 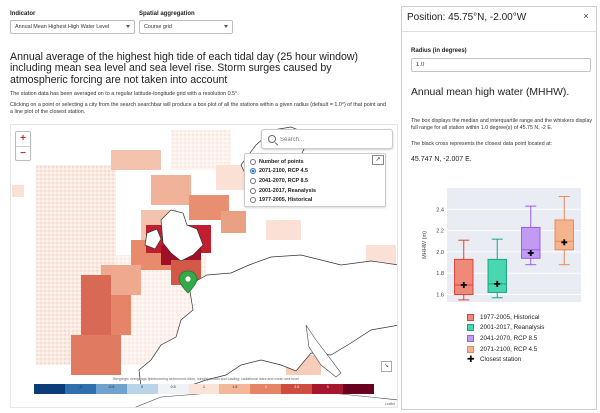 I want to click on coastline-italy, so click(x=323, y=351).